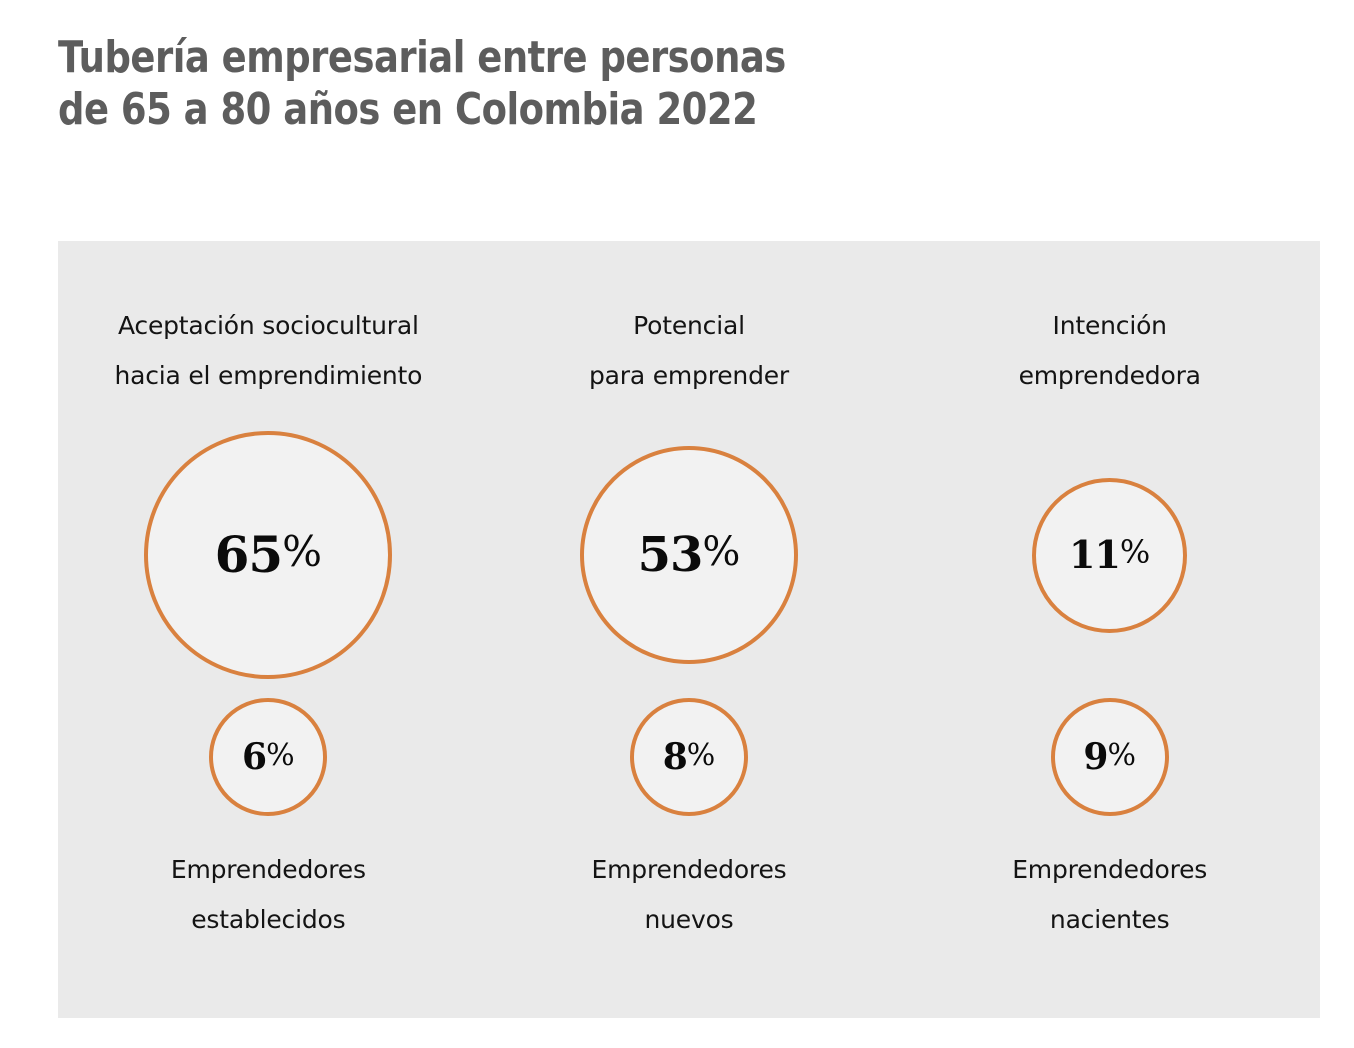 The width and height of the screenshot is (1354, 1048). Describe the element at coordinates (675, 757) in the screenshot. I see `bottom-value-2-number: 8` at that location.